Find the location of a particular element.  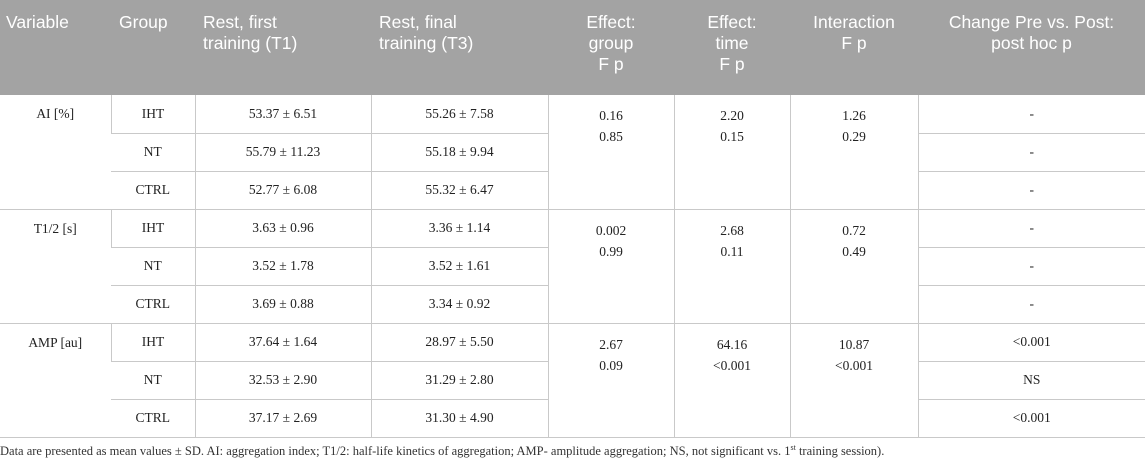

t1-cell: 52.77 ± 6.08 is located at coordinates (282, 190).